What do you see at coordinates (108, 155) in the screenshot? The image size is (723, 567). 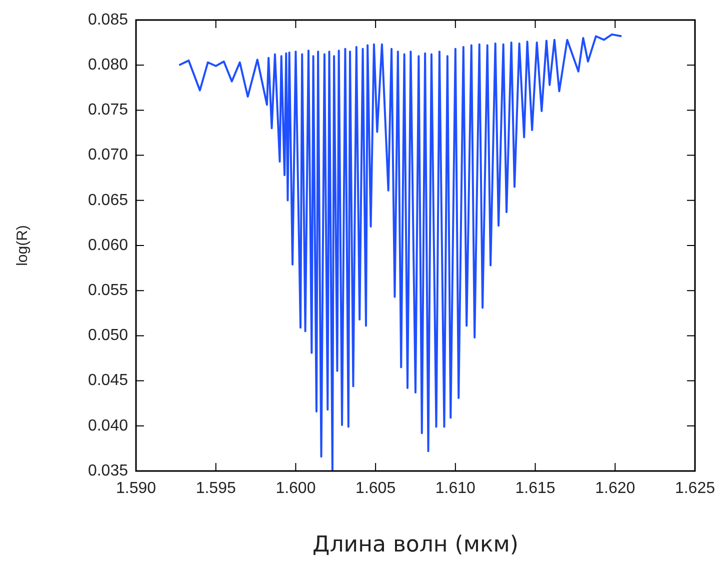 I see `y-tick-label: 0.070` at bounding box center [108, 155].